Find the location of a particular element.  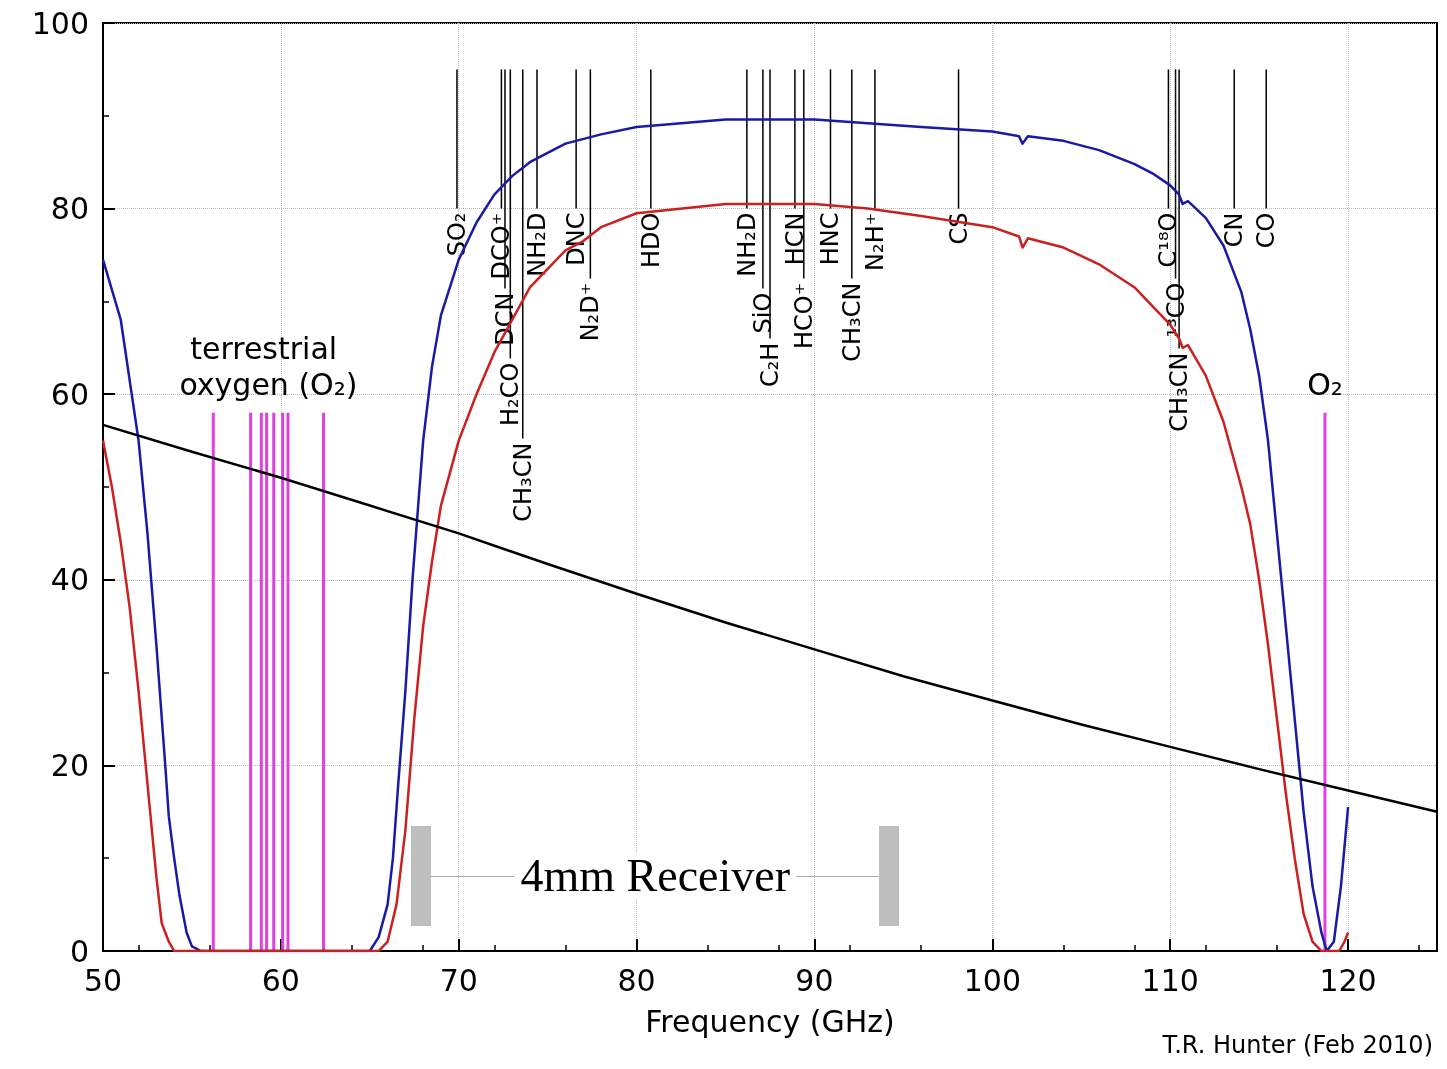

x-tick-label: 70 is located at coordinates (458, 980).